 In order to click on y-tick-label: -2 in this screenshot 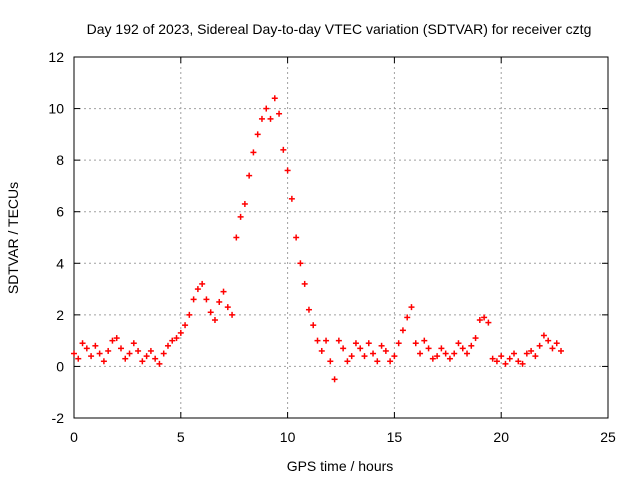, I will do `click(58, 418)`.